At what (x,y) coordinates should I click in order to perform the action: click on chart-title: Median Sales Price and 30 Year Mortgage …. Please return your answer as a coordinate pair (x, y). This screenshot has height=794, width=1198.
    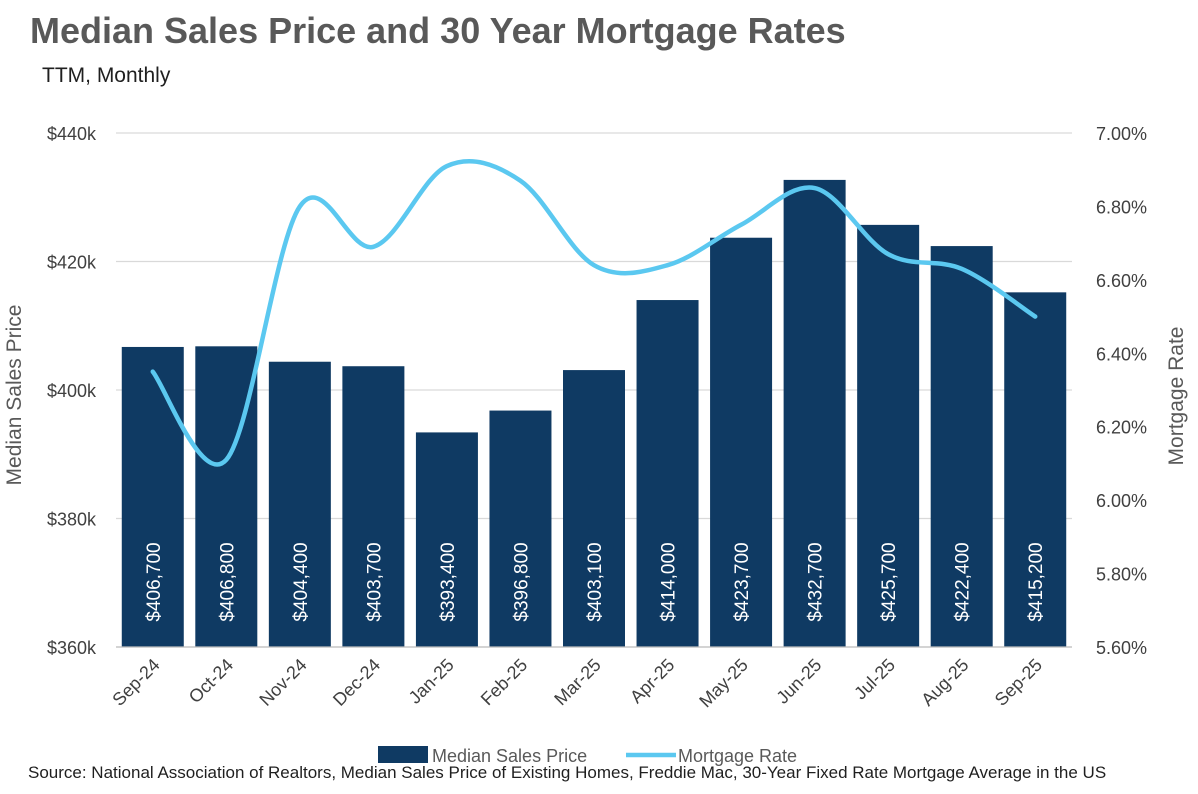
    Looking at the image, I should click on (438, 30).